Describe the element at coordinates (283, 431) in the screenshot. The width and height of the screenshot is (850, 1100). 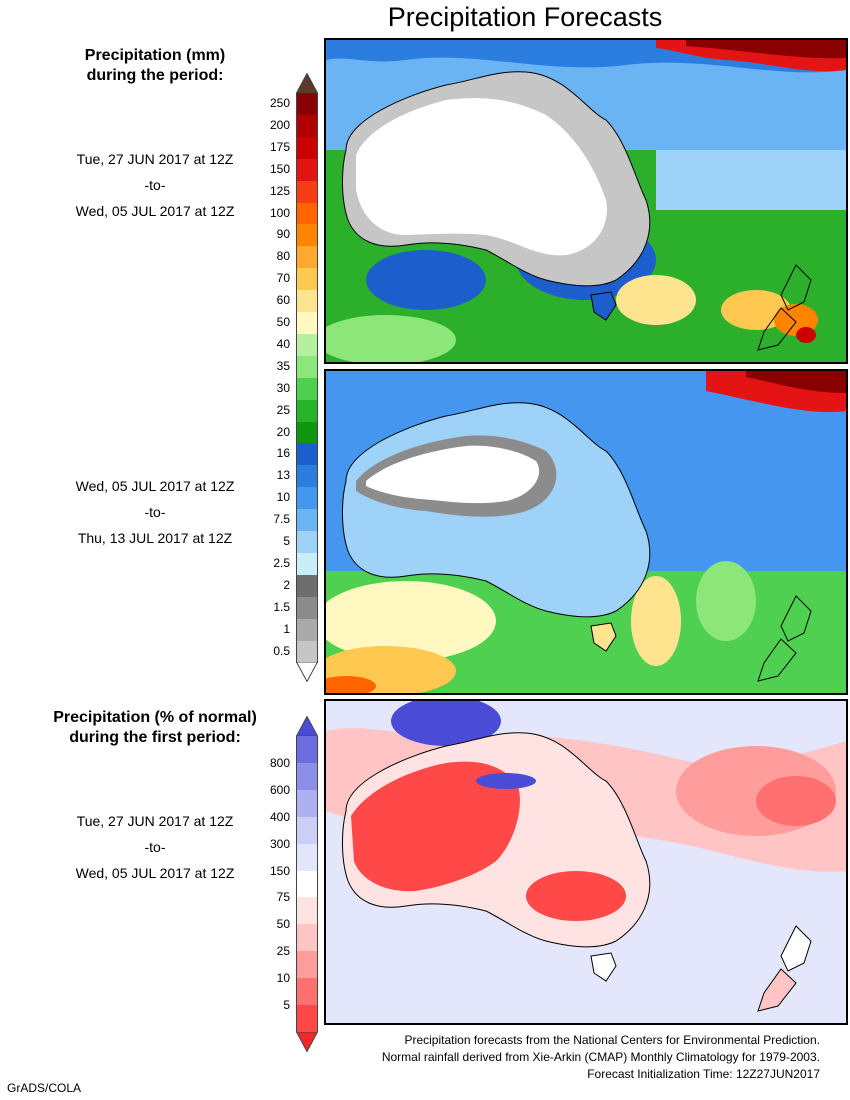
I see `colorbar-label: 20` at that location.